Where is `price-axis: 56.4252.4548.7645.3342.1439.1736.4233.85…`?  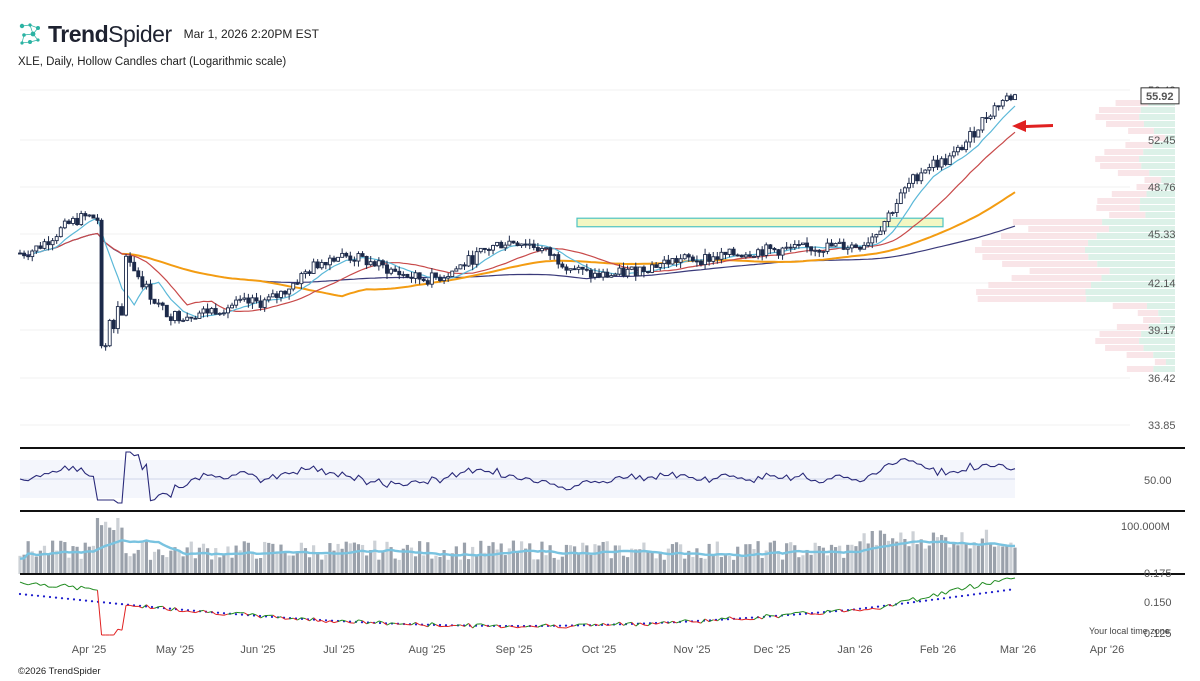
price-axis: 56.4252.4548.7645.3342.1439.1736.4233.85… is located at coordinates (1160, 258).